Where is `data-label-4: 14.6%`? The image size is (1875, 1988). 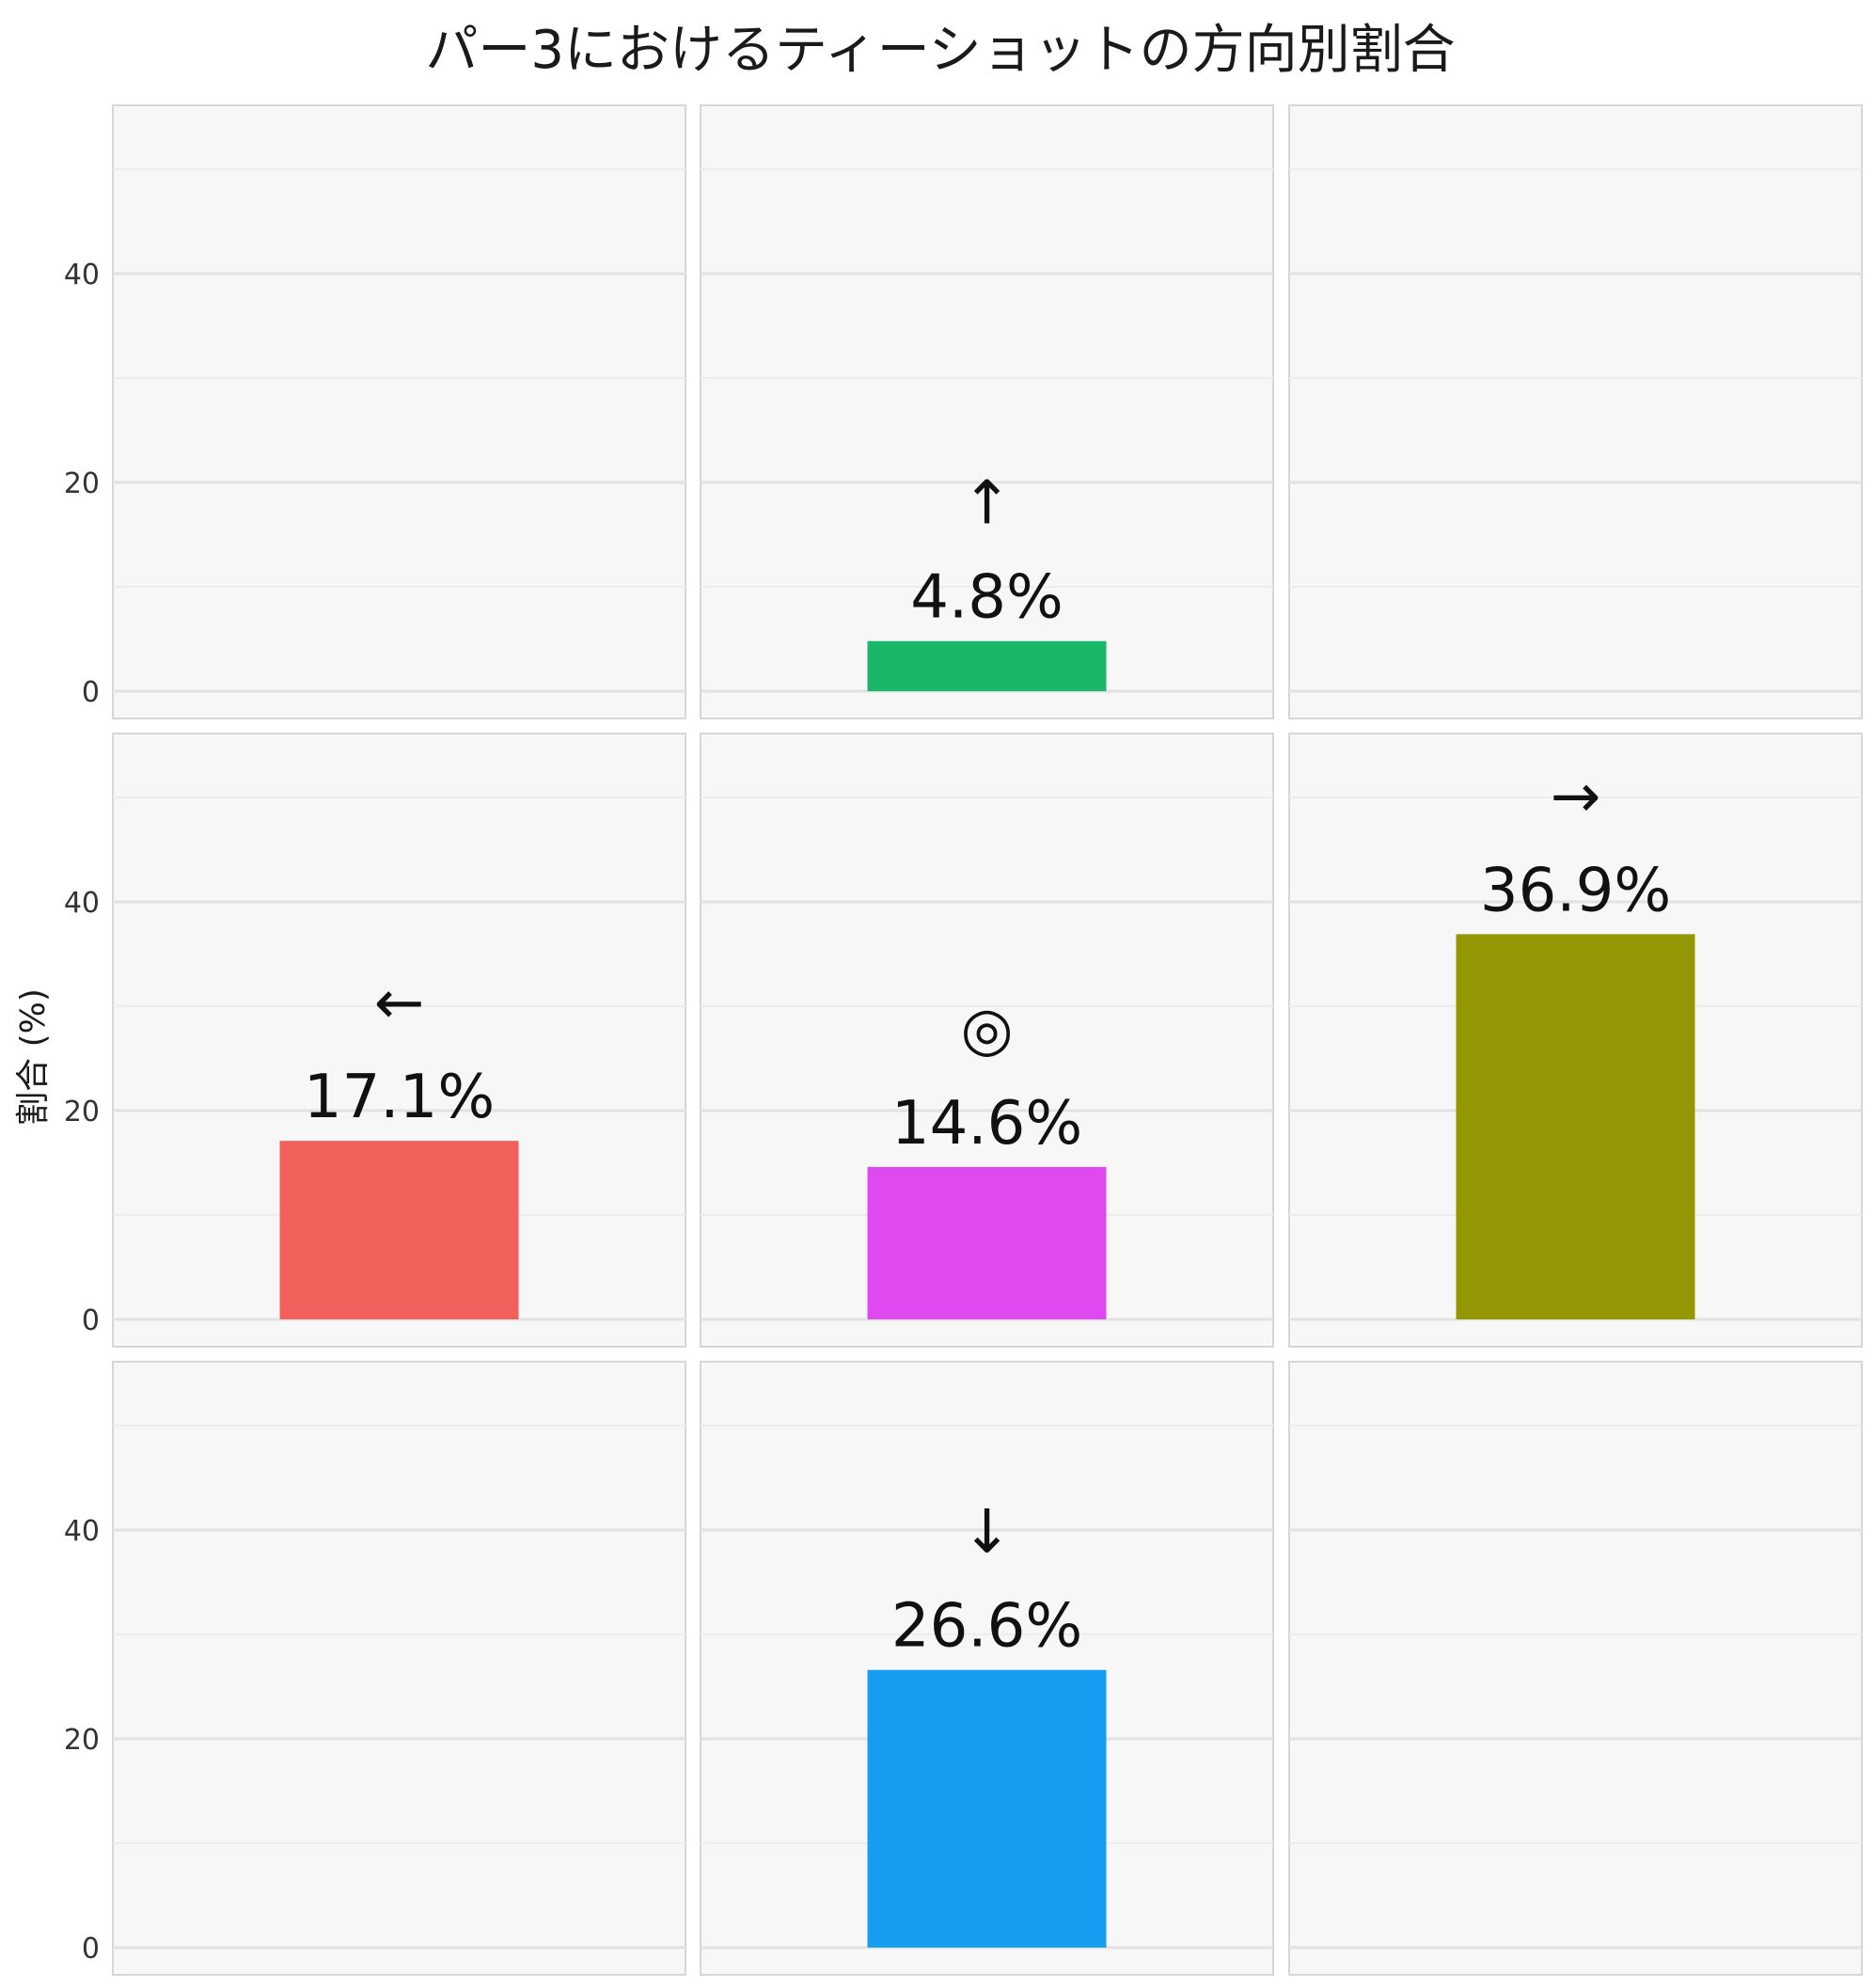 data-label-4: 14.6% is located at coordinates (986, 1124).